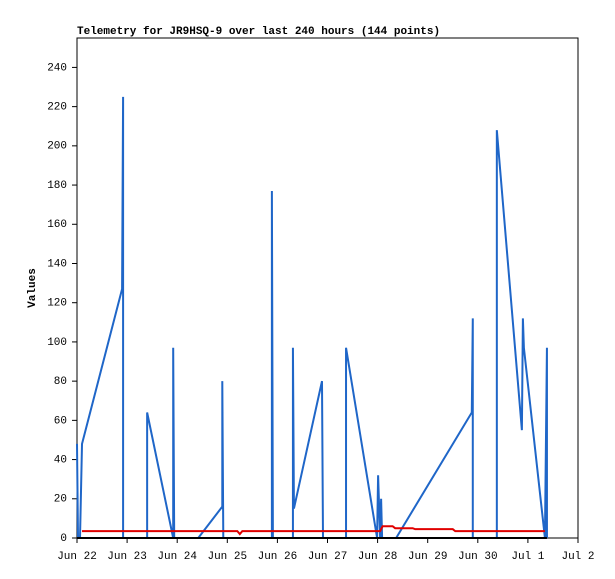  I want to click on x-tick-label: Jun 30, so click(478, 557).